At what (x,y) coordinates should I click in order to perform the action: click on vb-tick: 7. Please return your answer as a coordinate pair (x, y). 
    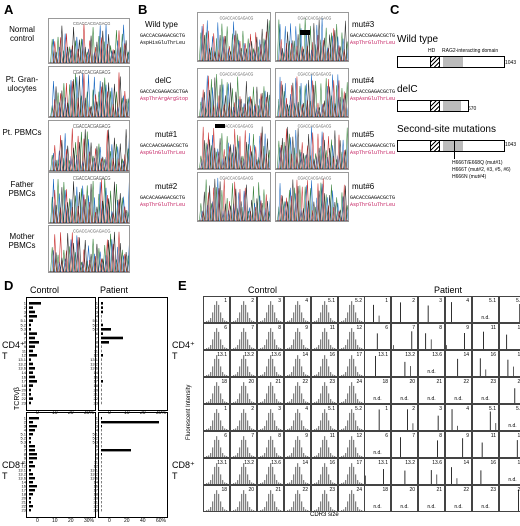
    Looking at the image, I should click on (97, 337).